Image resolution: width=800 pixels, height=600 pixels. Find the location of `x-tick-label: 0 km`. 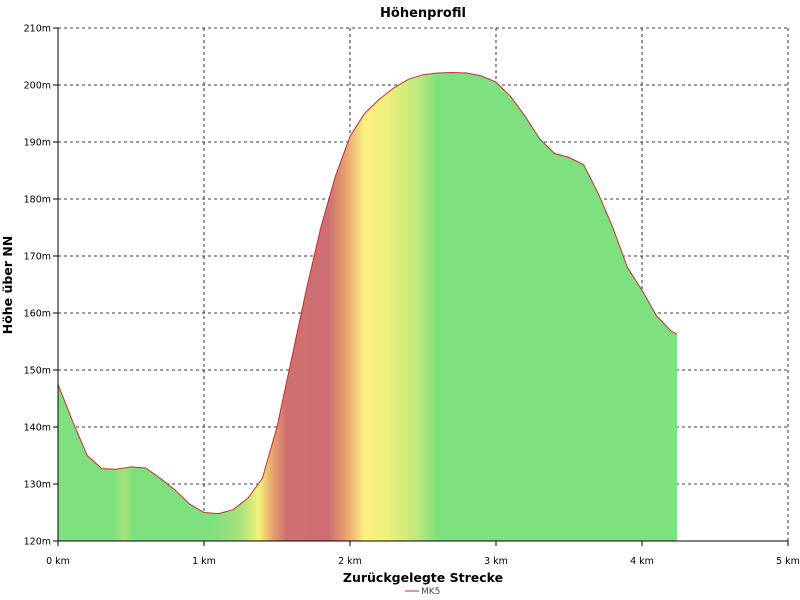

x-tick-label: 0 km is located at coordinates (58, 561).